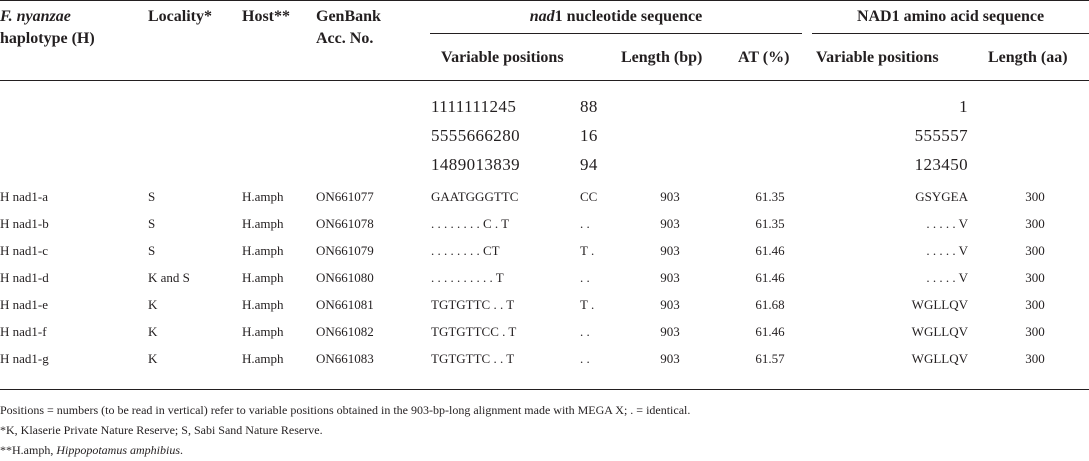 Image resolution: width=1089 pixels, height=461 pixels. I want to click on header-nad1-group: nad1 nucleotide sequence, so click(616, 17).